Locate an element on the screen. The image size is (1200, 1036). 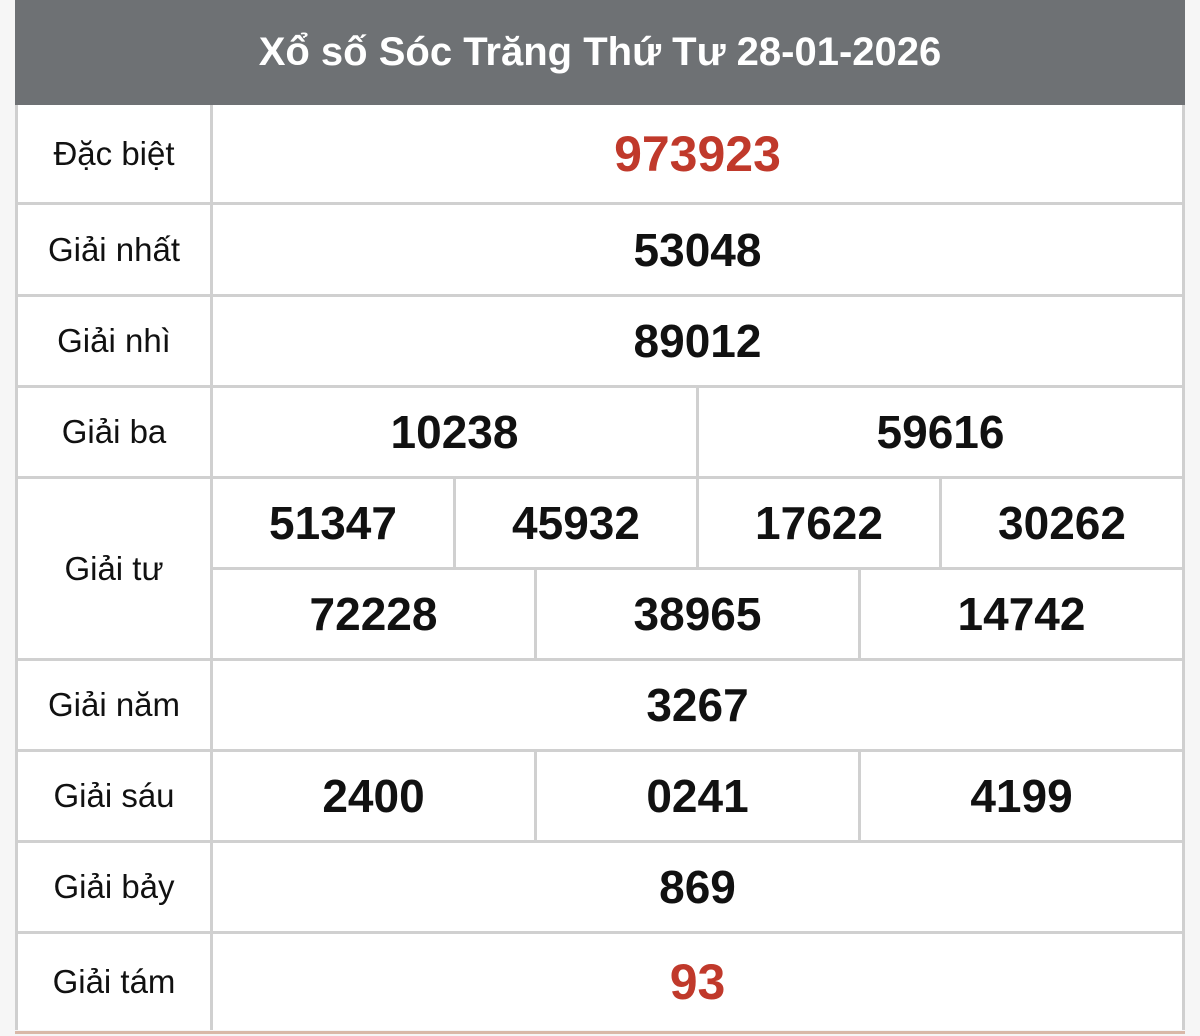
prize-row: Giải năm 3267 is located at coordinates (600, 706).